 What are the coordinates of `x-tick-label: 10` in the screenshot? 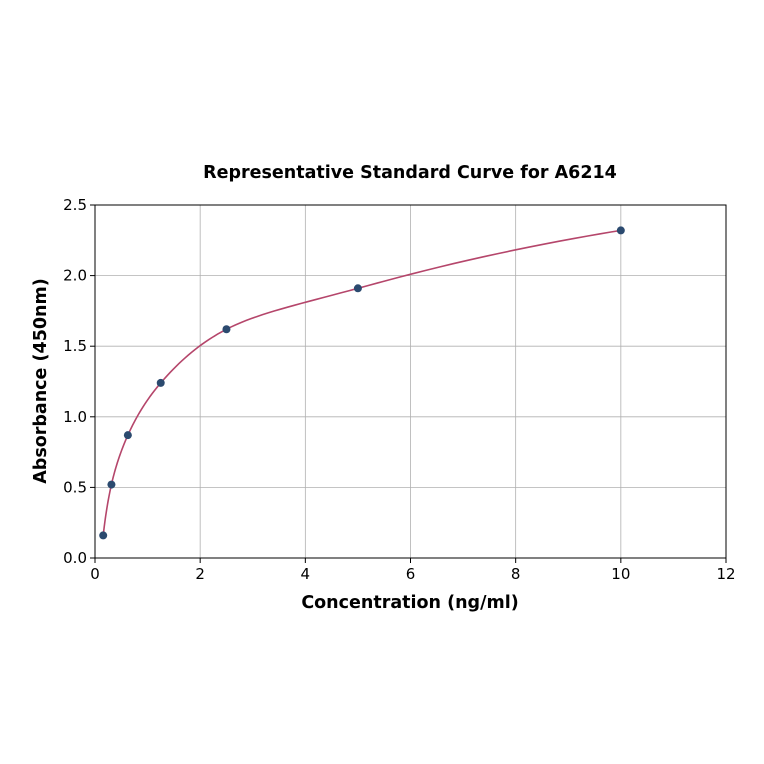 It's located at (620, 574).